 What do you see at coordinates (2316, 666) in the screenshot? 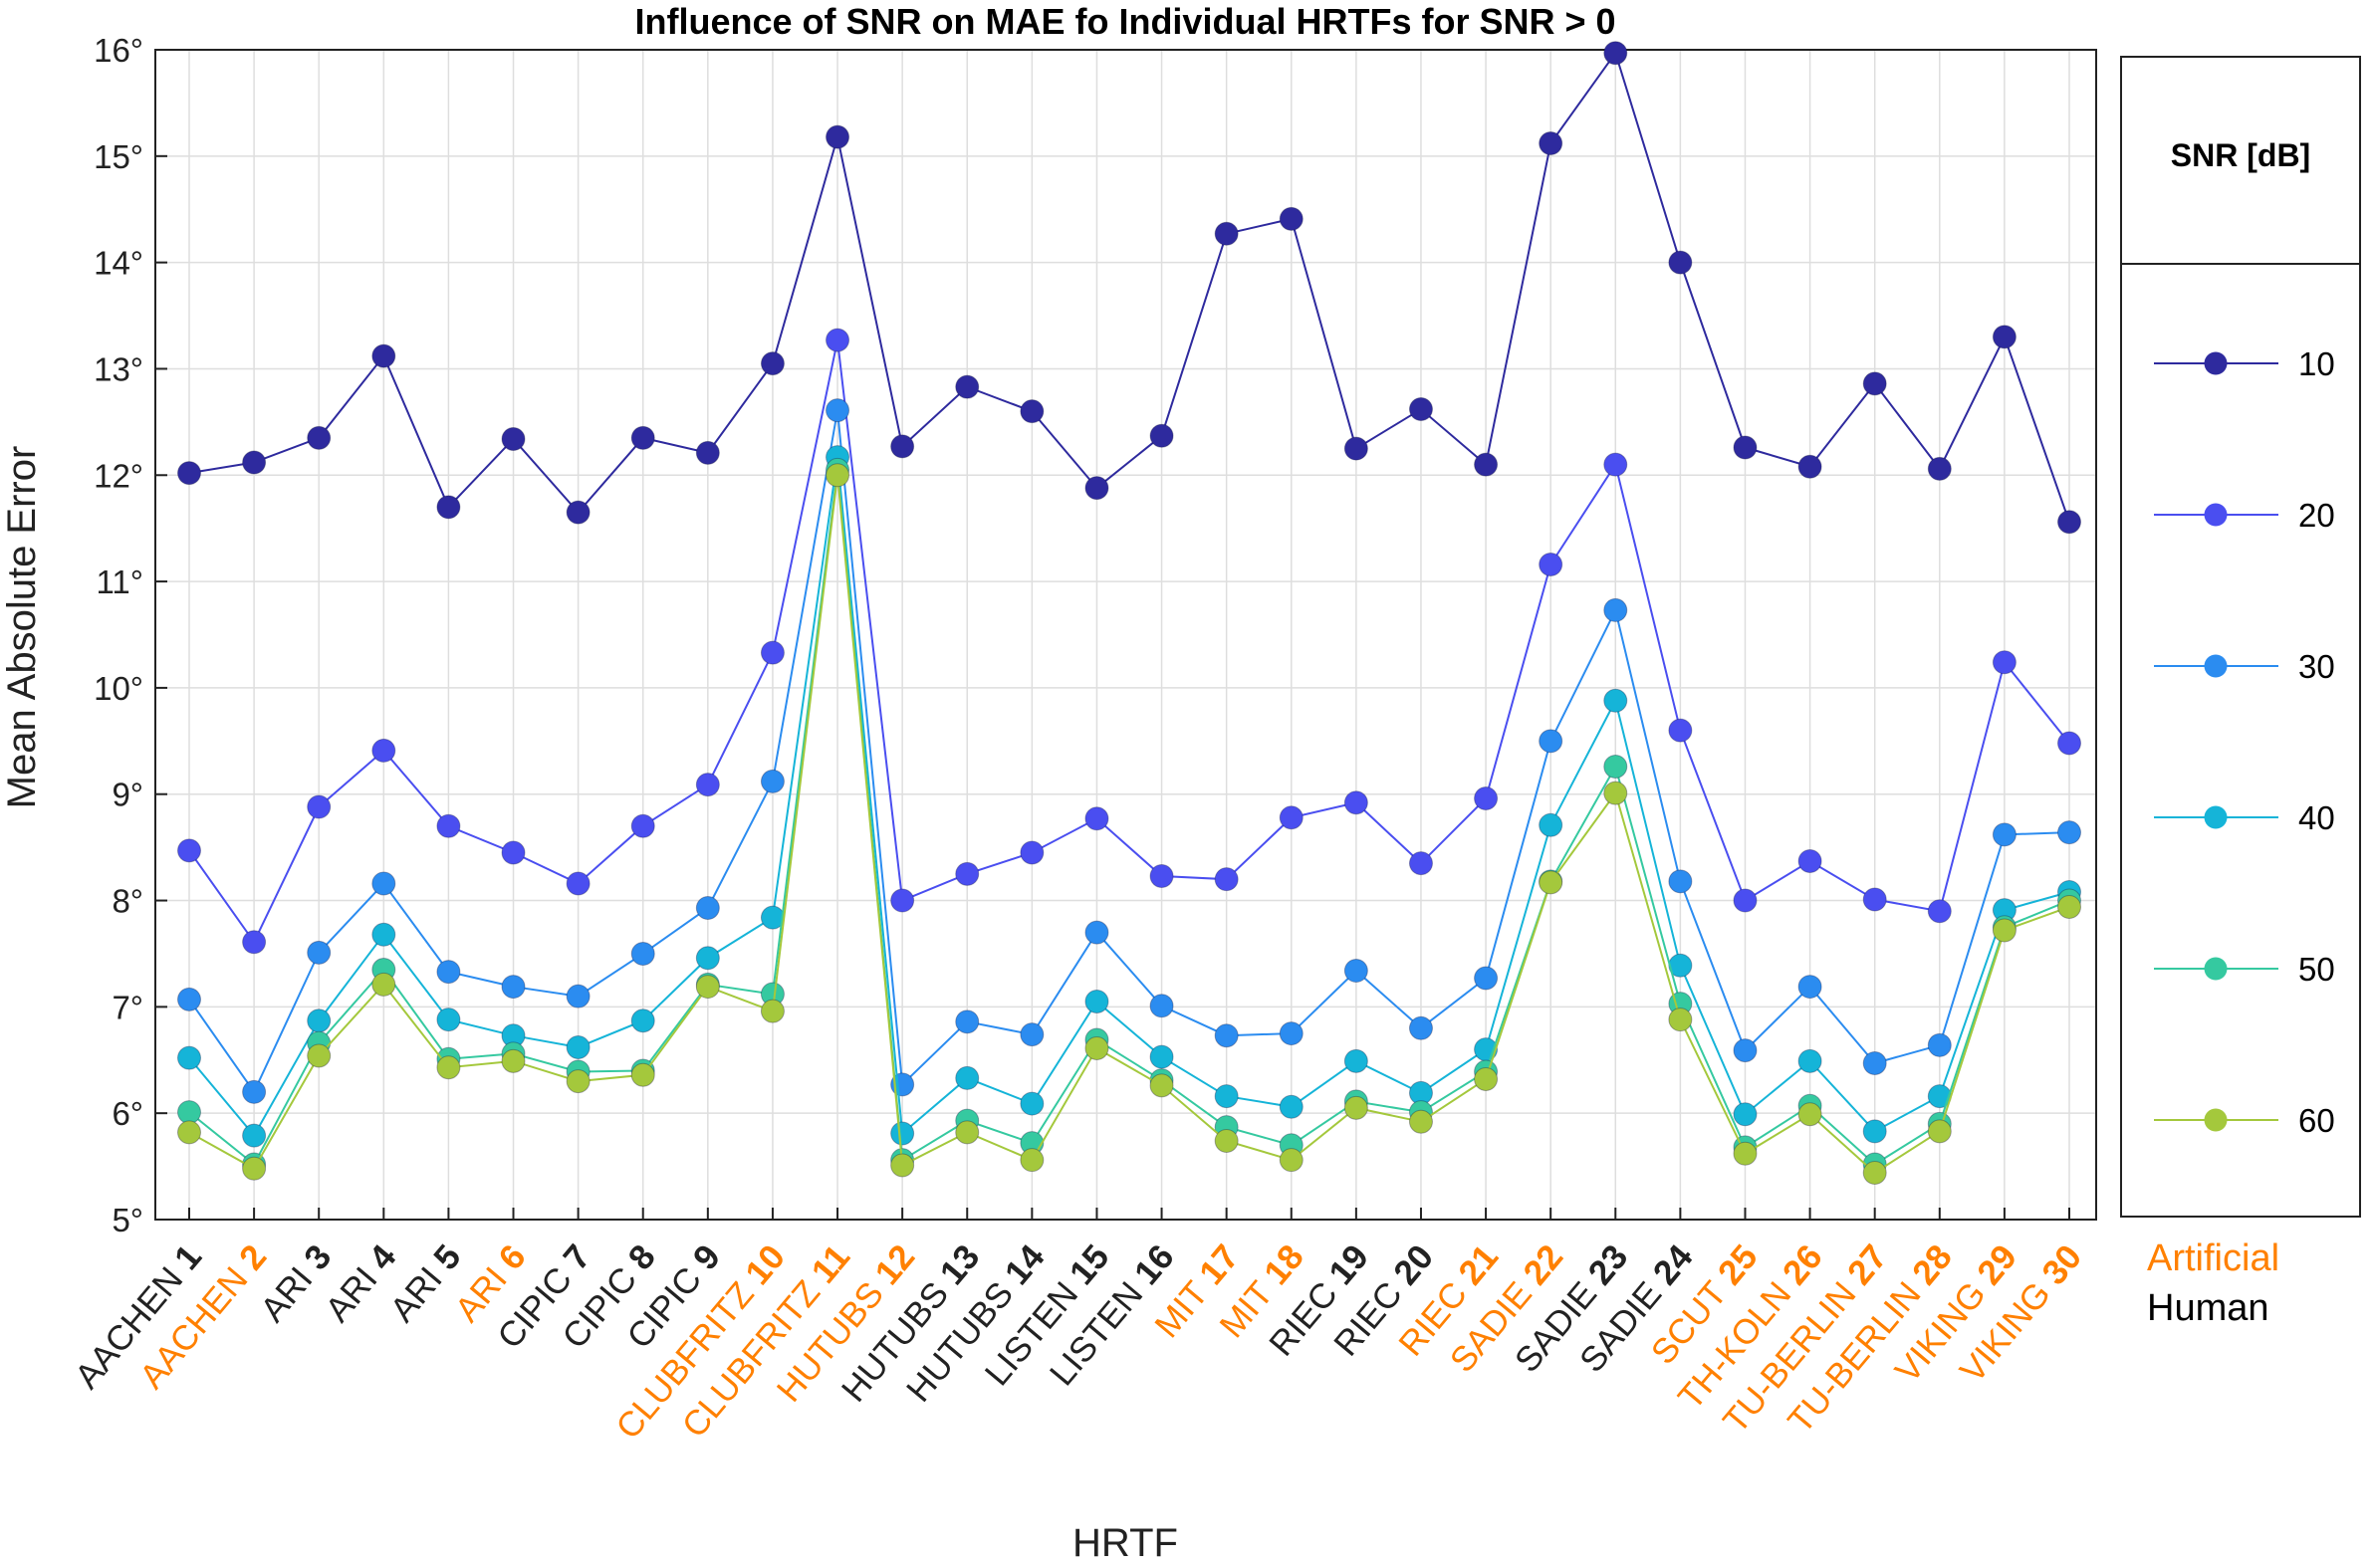
I see `legend-label: 30` at bounding box center [2316, 666].